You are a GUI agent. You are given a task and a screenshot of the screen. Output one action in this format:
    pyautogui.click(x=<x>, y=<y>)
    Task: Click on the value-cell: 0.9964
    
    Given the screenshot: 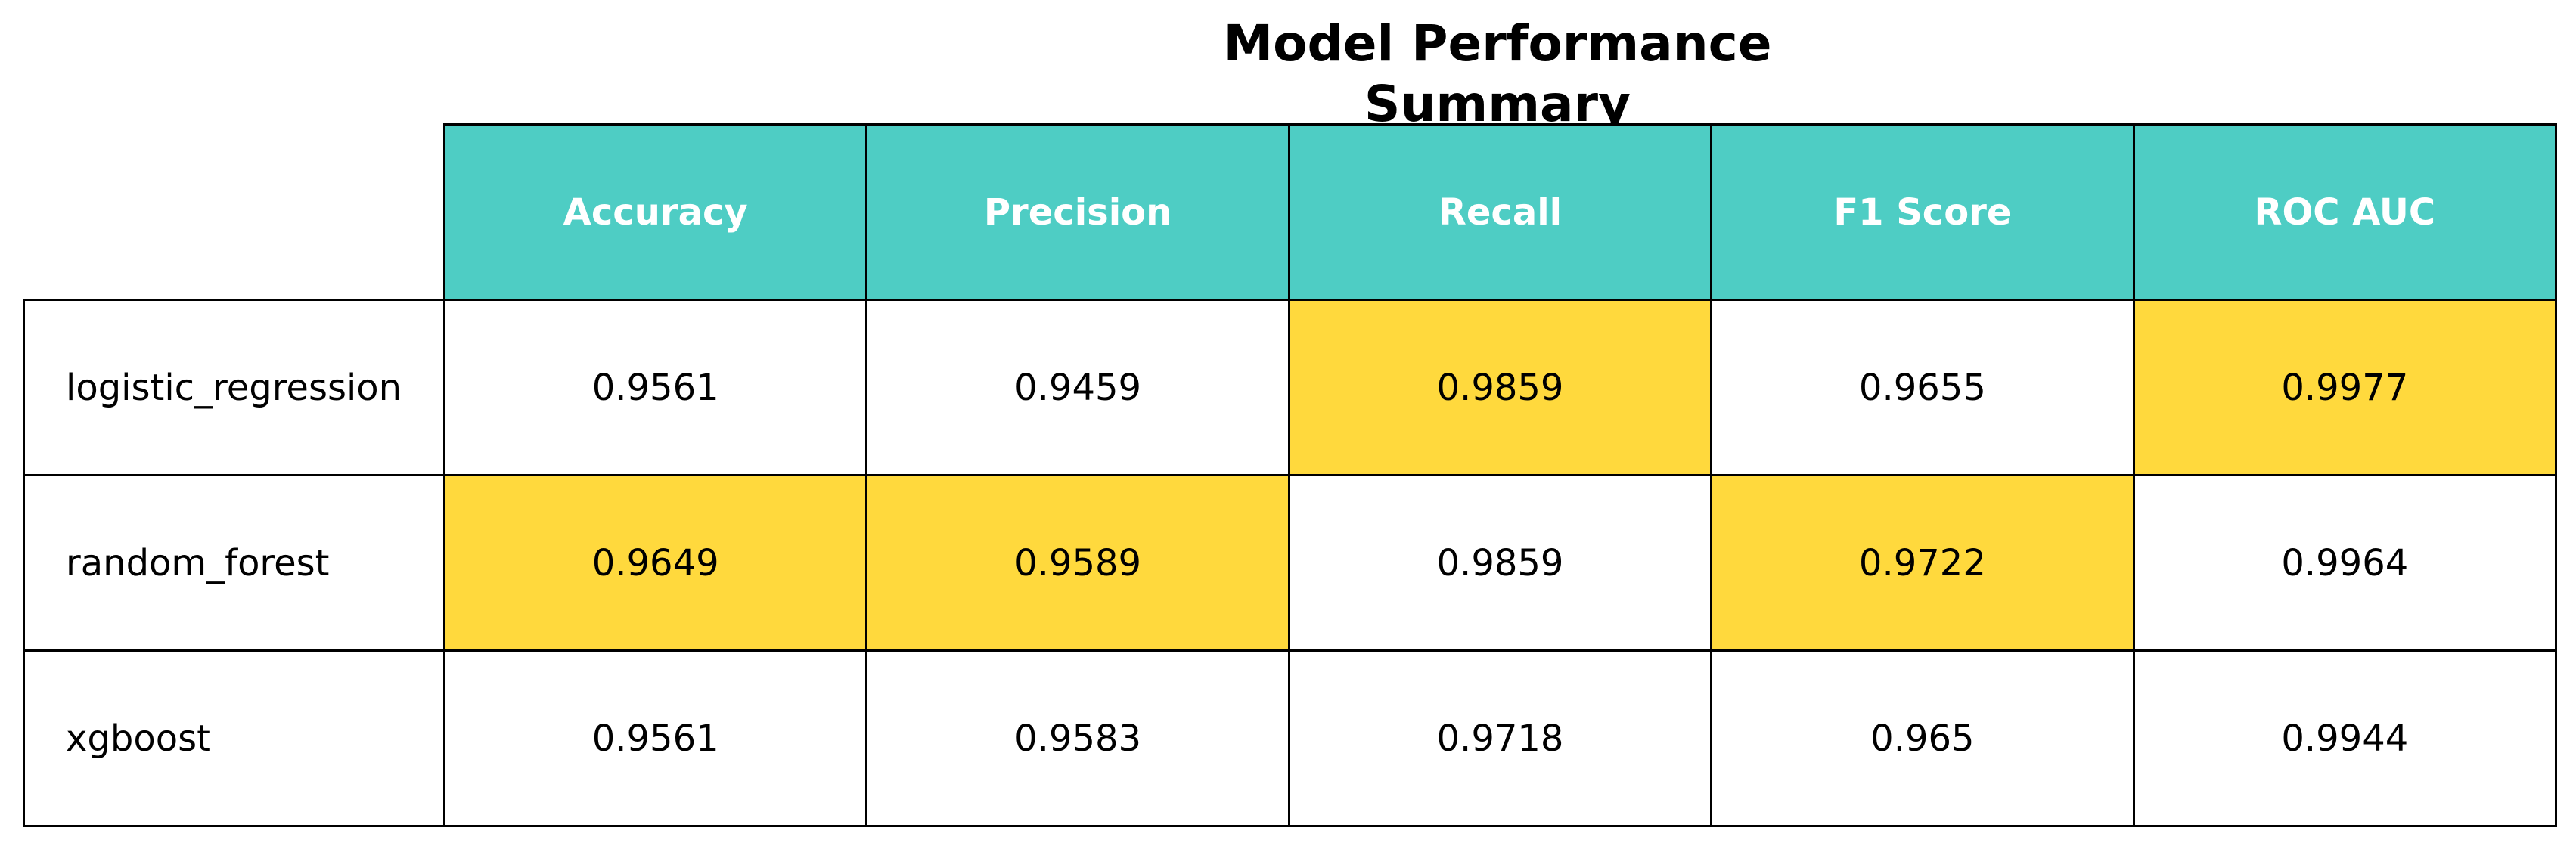 What is the action you would take?
    pyautogui.click(x=2344, y=563)
    